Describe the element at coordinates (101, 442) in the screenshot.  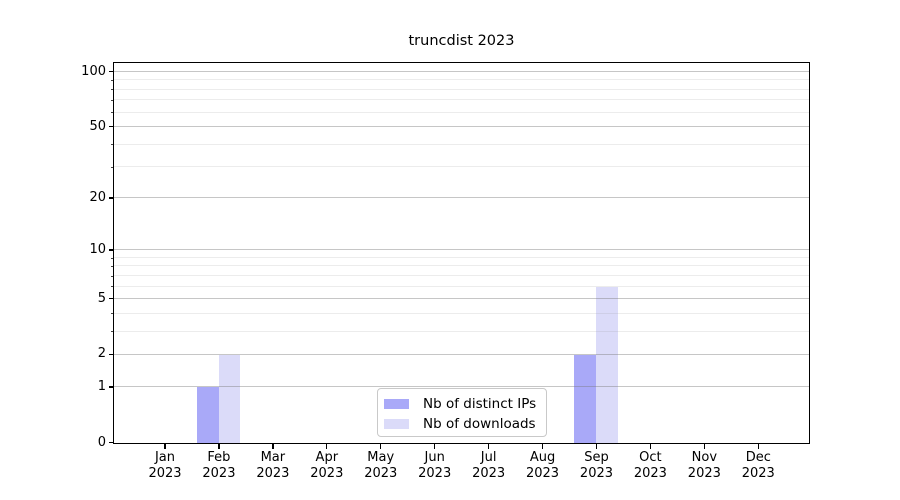
I see `y-tick-label: 0` at that location.